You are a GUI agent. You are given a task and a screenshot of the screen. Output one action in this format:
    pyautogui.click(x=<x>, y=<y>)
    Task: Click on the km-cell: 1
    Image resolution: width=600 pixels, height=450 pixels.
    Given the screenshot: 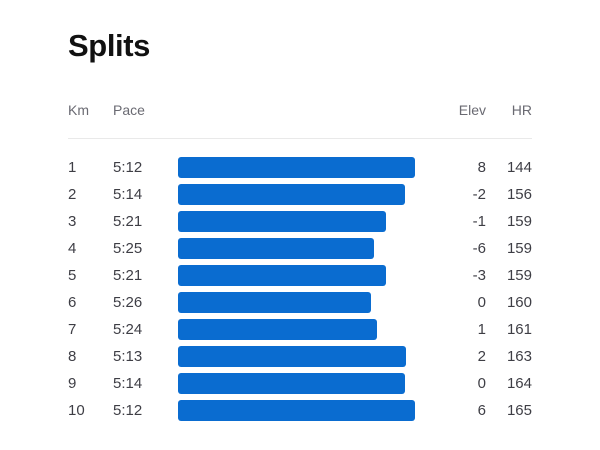 What is the action you would take?
    pyautogui.click(x=72, y=167)
    